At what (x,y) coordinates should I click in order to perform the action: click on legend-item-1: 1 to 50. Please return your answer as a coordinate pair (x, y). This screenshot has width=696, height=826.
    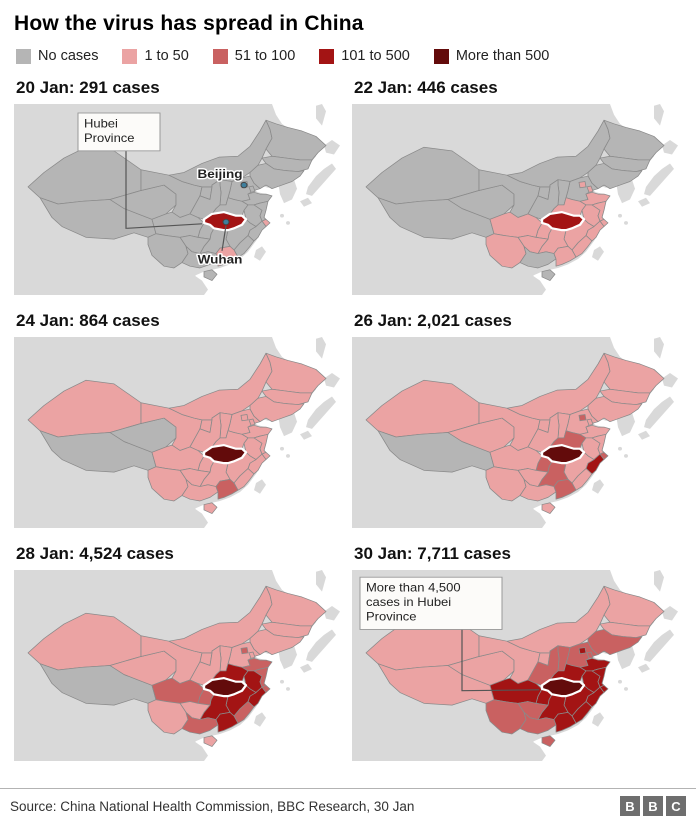
    Looking at the image, I should click on (155, 56).